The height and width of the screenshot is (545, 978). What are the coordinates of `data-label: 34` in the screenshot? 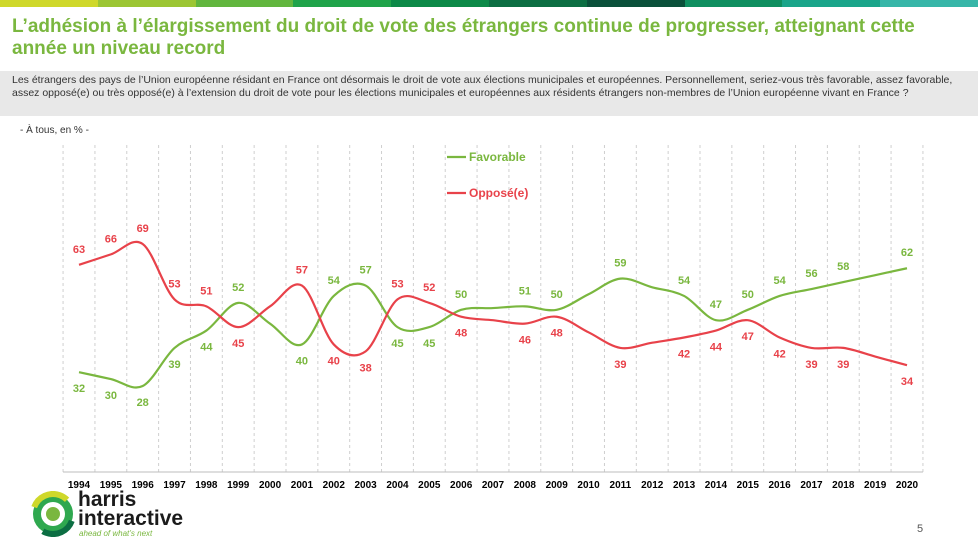 It's located at (907, 382).